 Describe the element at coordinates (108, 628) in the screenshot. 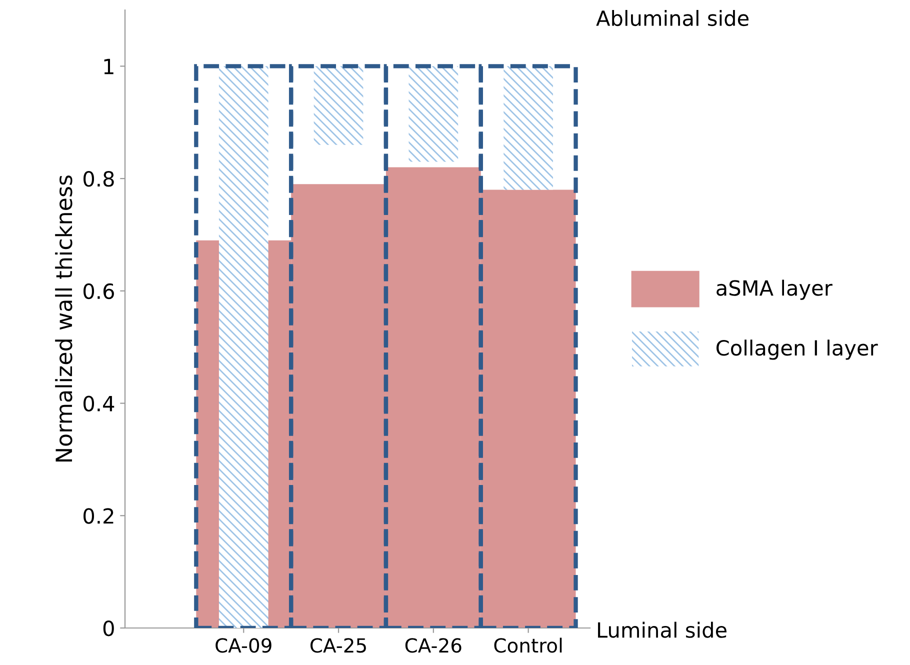

I see `y-tick-label: 0` at that location.